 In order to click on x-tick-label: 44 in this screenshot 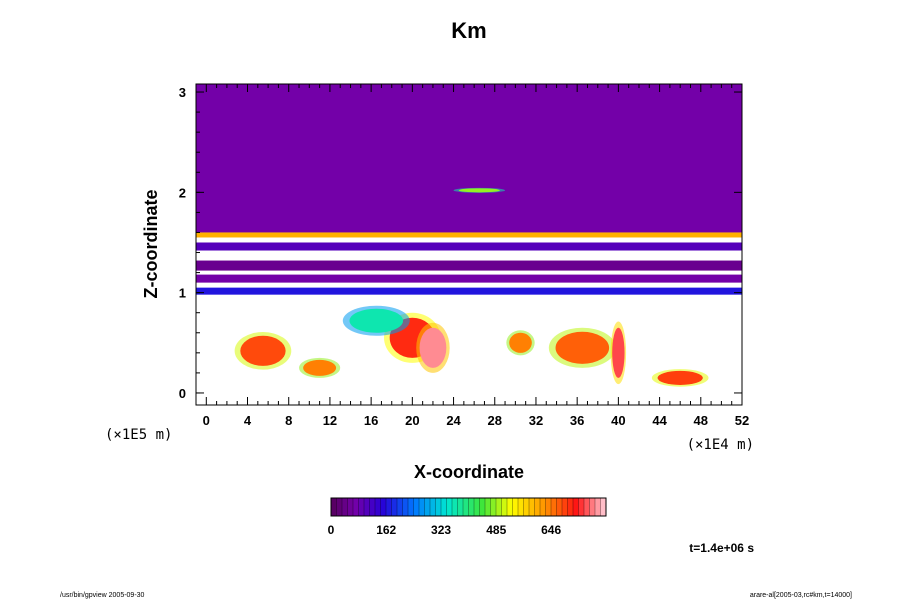, I will do `click(659, 420)`.